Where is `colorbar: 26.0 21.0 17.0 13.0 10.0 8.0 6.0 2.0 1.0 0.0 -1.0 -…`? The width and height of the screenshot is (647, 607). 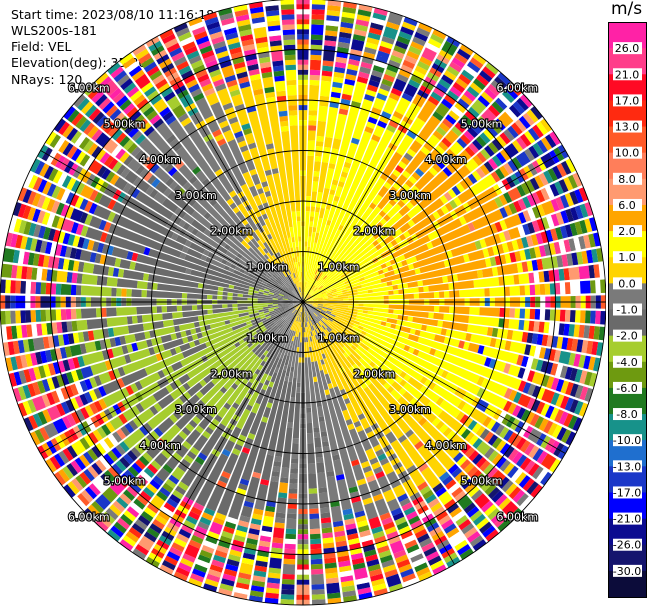 colorbar: 26.0 21.0 17.0 13.0 10.0 8.0 6.0 2.0 1.0 0.0 -1.0 -… is located at coordinates (627, 310).